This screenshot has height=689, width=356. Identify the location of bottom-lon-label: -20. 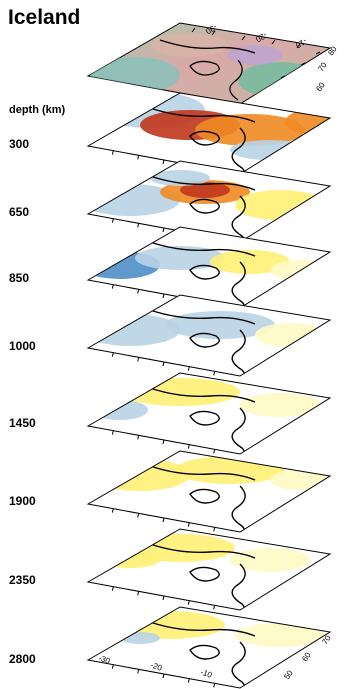
(156, 666).